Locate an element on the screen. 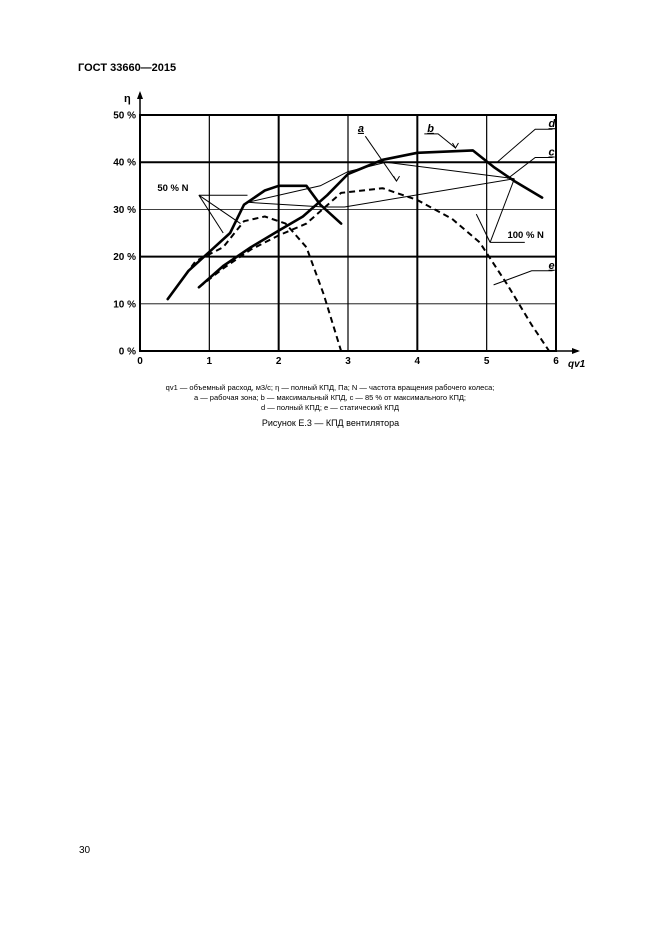  annotation-label-n100: 100 % N is located at coordinates (525, 235).